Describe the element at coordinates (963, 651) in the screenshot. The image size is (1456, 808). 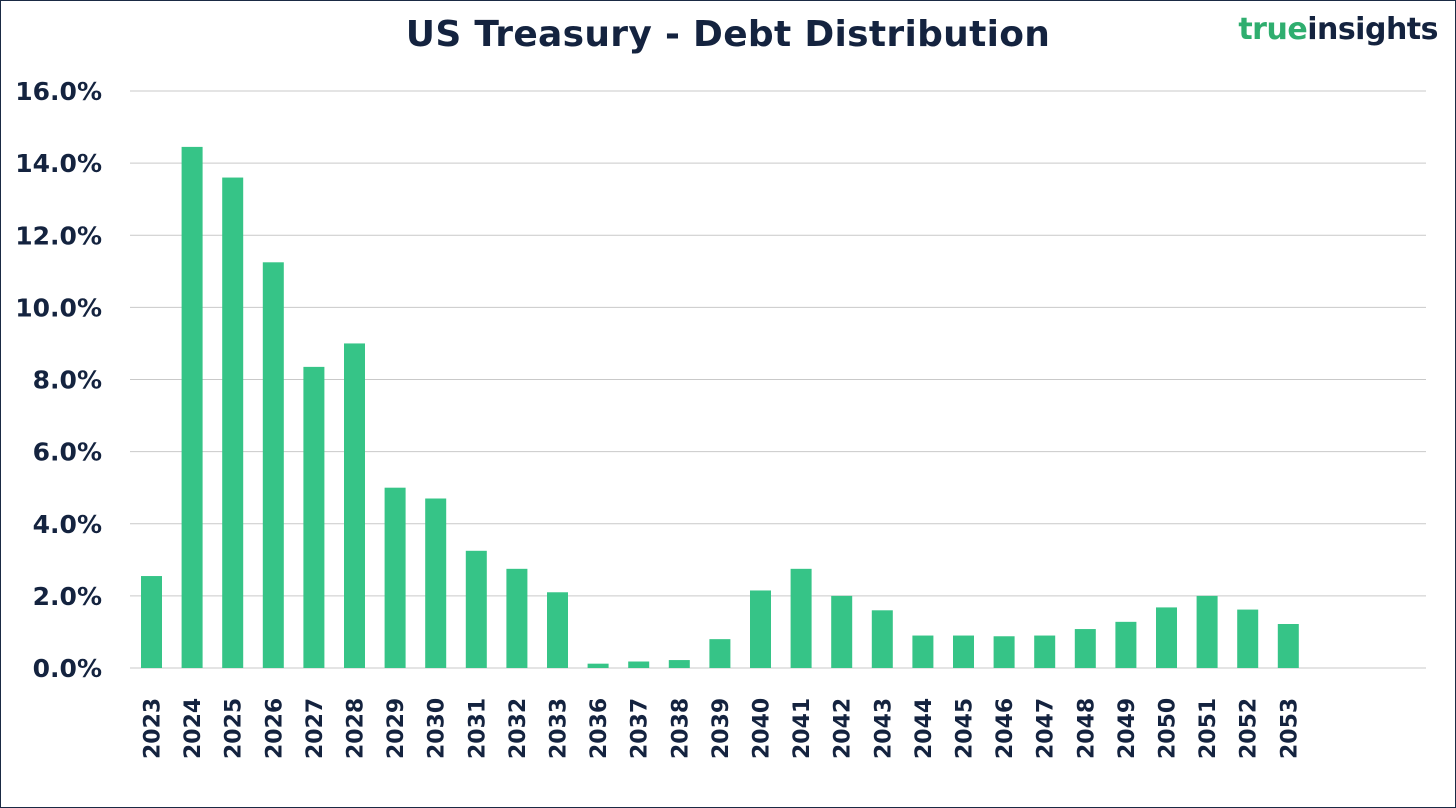
I see `bar-2045` at that location.